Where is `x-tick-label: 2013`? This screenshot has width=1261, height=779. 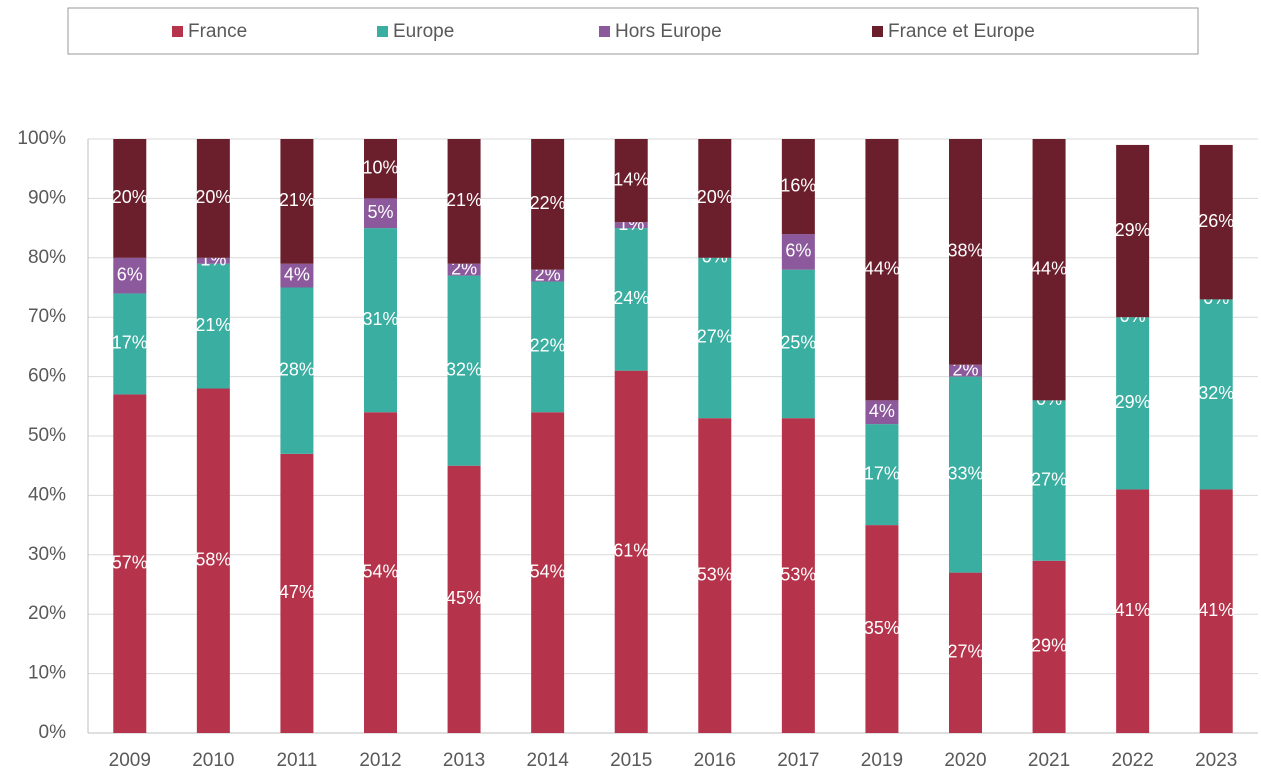
x-tick-label: 2013 is located at coordinates (464, 760).